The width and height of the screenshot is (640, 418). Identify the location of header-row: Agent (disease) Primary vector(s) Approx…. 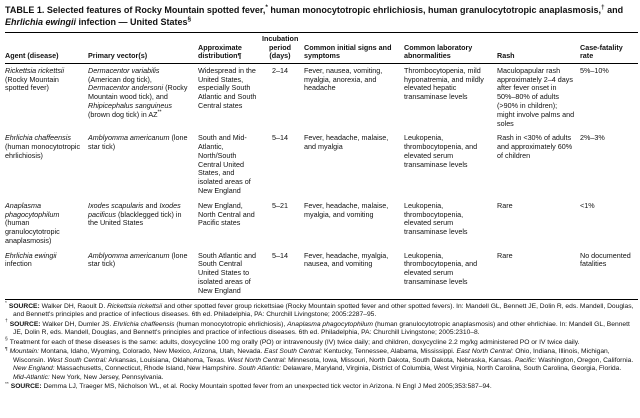
(321, 48).